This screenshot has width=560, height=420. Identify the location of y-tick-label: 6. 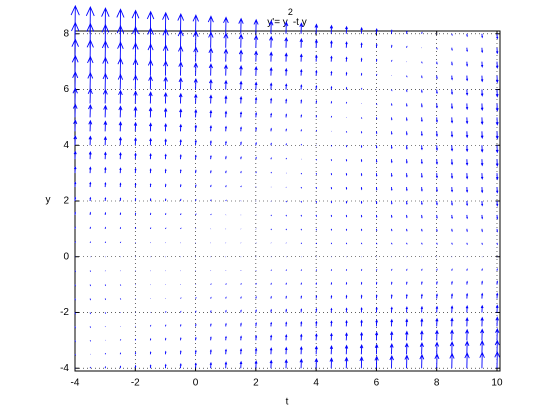
(66, 89).